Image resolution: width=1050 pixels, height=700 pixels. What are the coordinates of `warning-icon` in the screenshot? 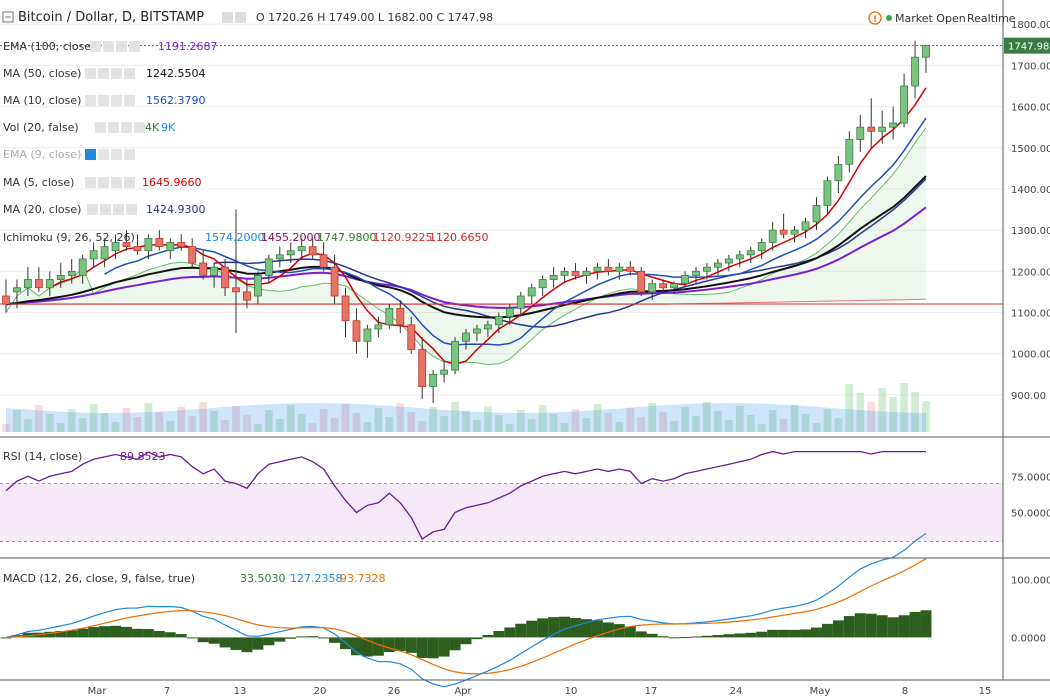 It's located at (875, 18).